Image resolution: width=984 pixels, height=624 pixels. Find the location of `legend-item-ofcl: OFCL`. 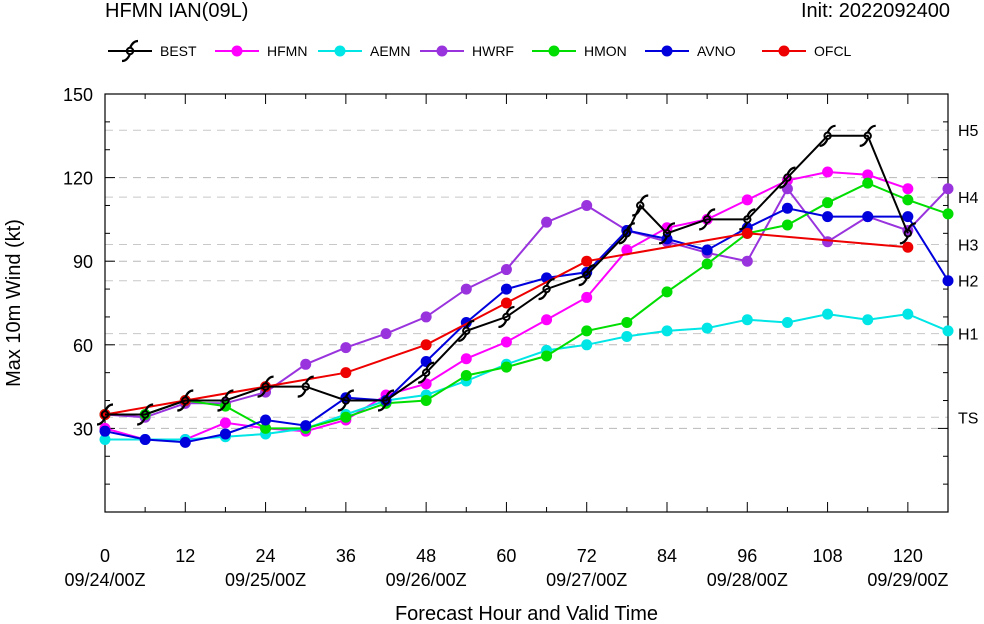

legend-item-ofcl: OFCL is located at coordinates (807, 51).